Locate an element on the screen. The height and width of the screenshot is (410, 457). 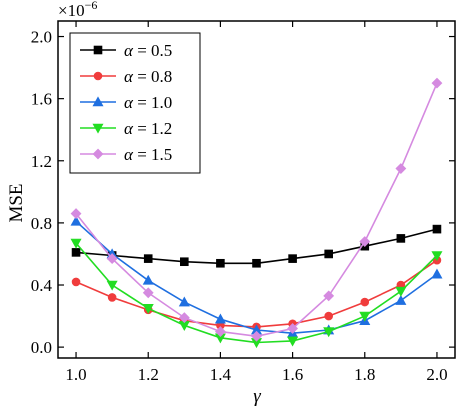
y-axis-title: MSE is located at coordinates (16, 202).